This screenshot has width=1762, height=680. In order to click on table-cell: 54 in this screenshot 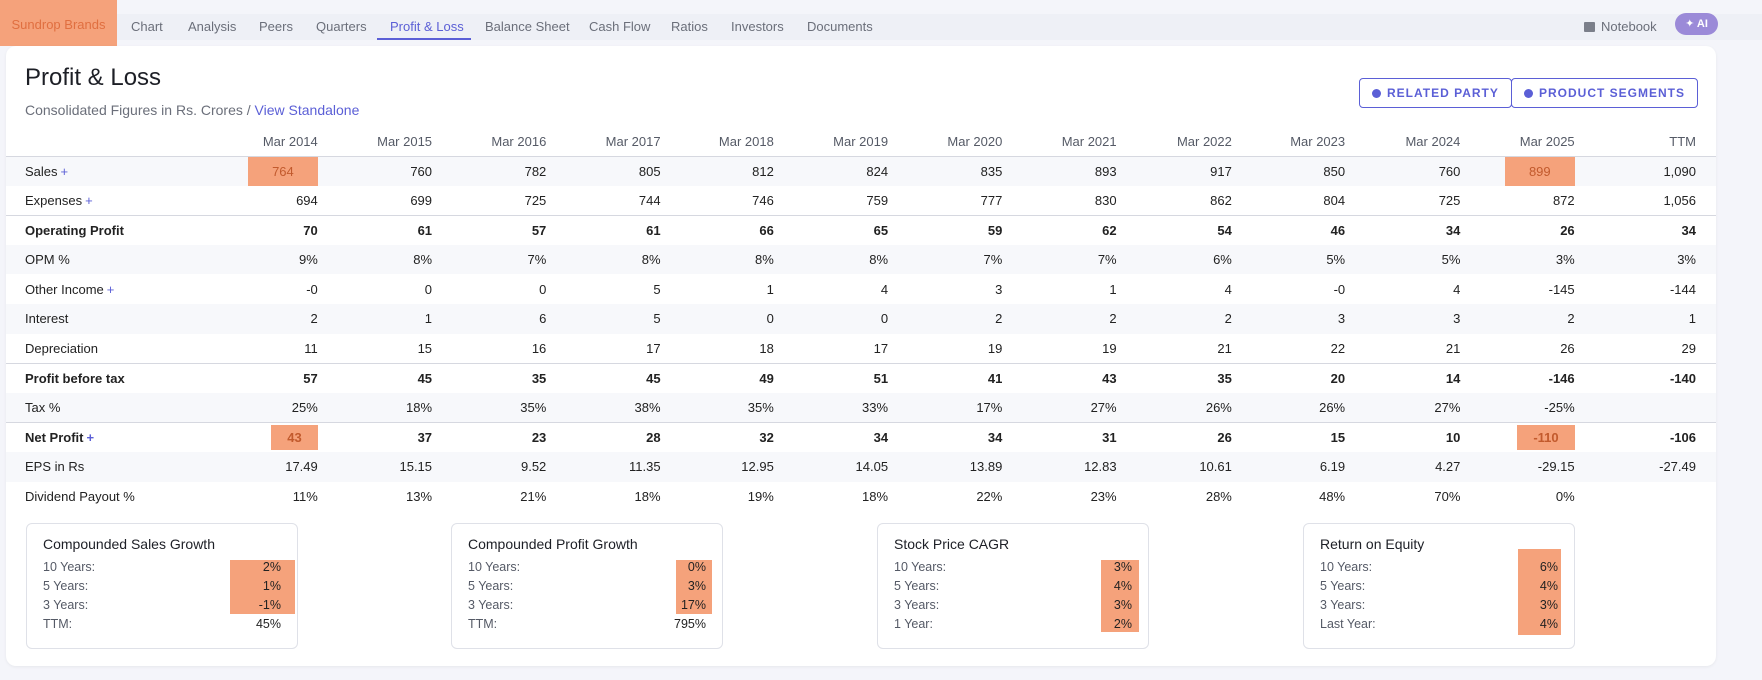, I will do `click(1194, 229)`.